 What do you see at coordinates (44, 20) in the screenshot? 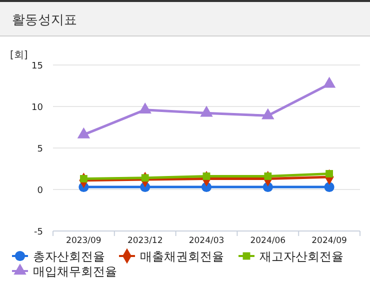
I see `chart-title: 활동성지표` at bounding box center [44, 20].